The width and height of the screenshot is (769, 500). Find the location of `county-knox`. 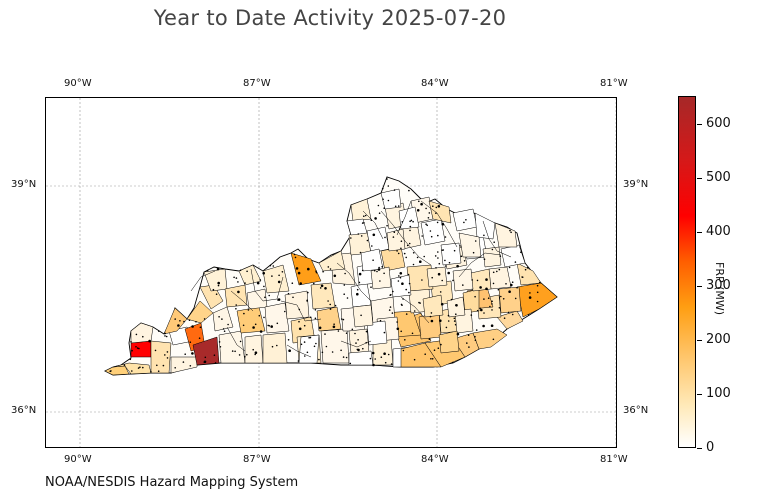

county-knox is located at coordinates (449, 342).